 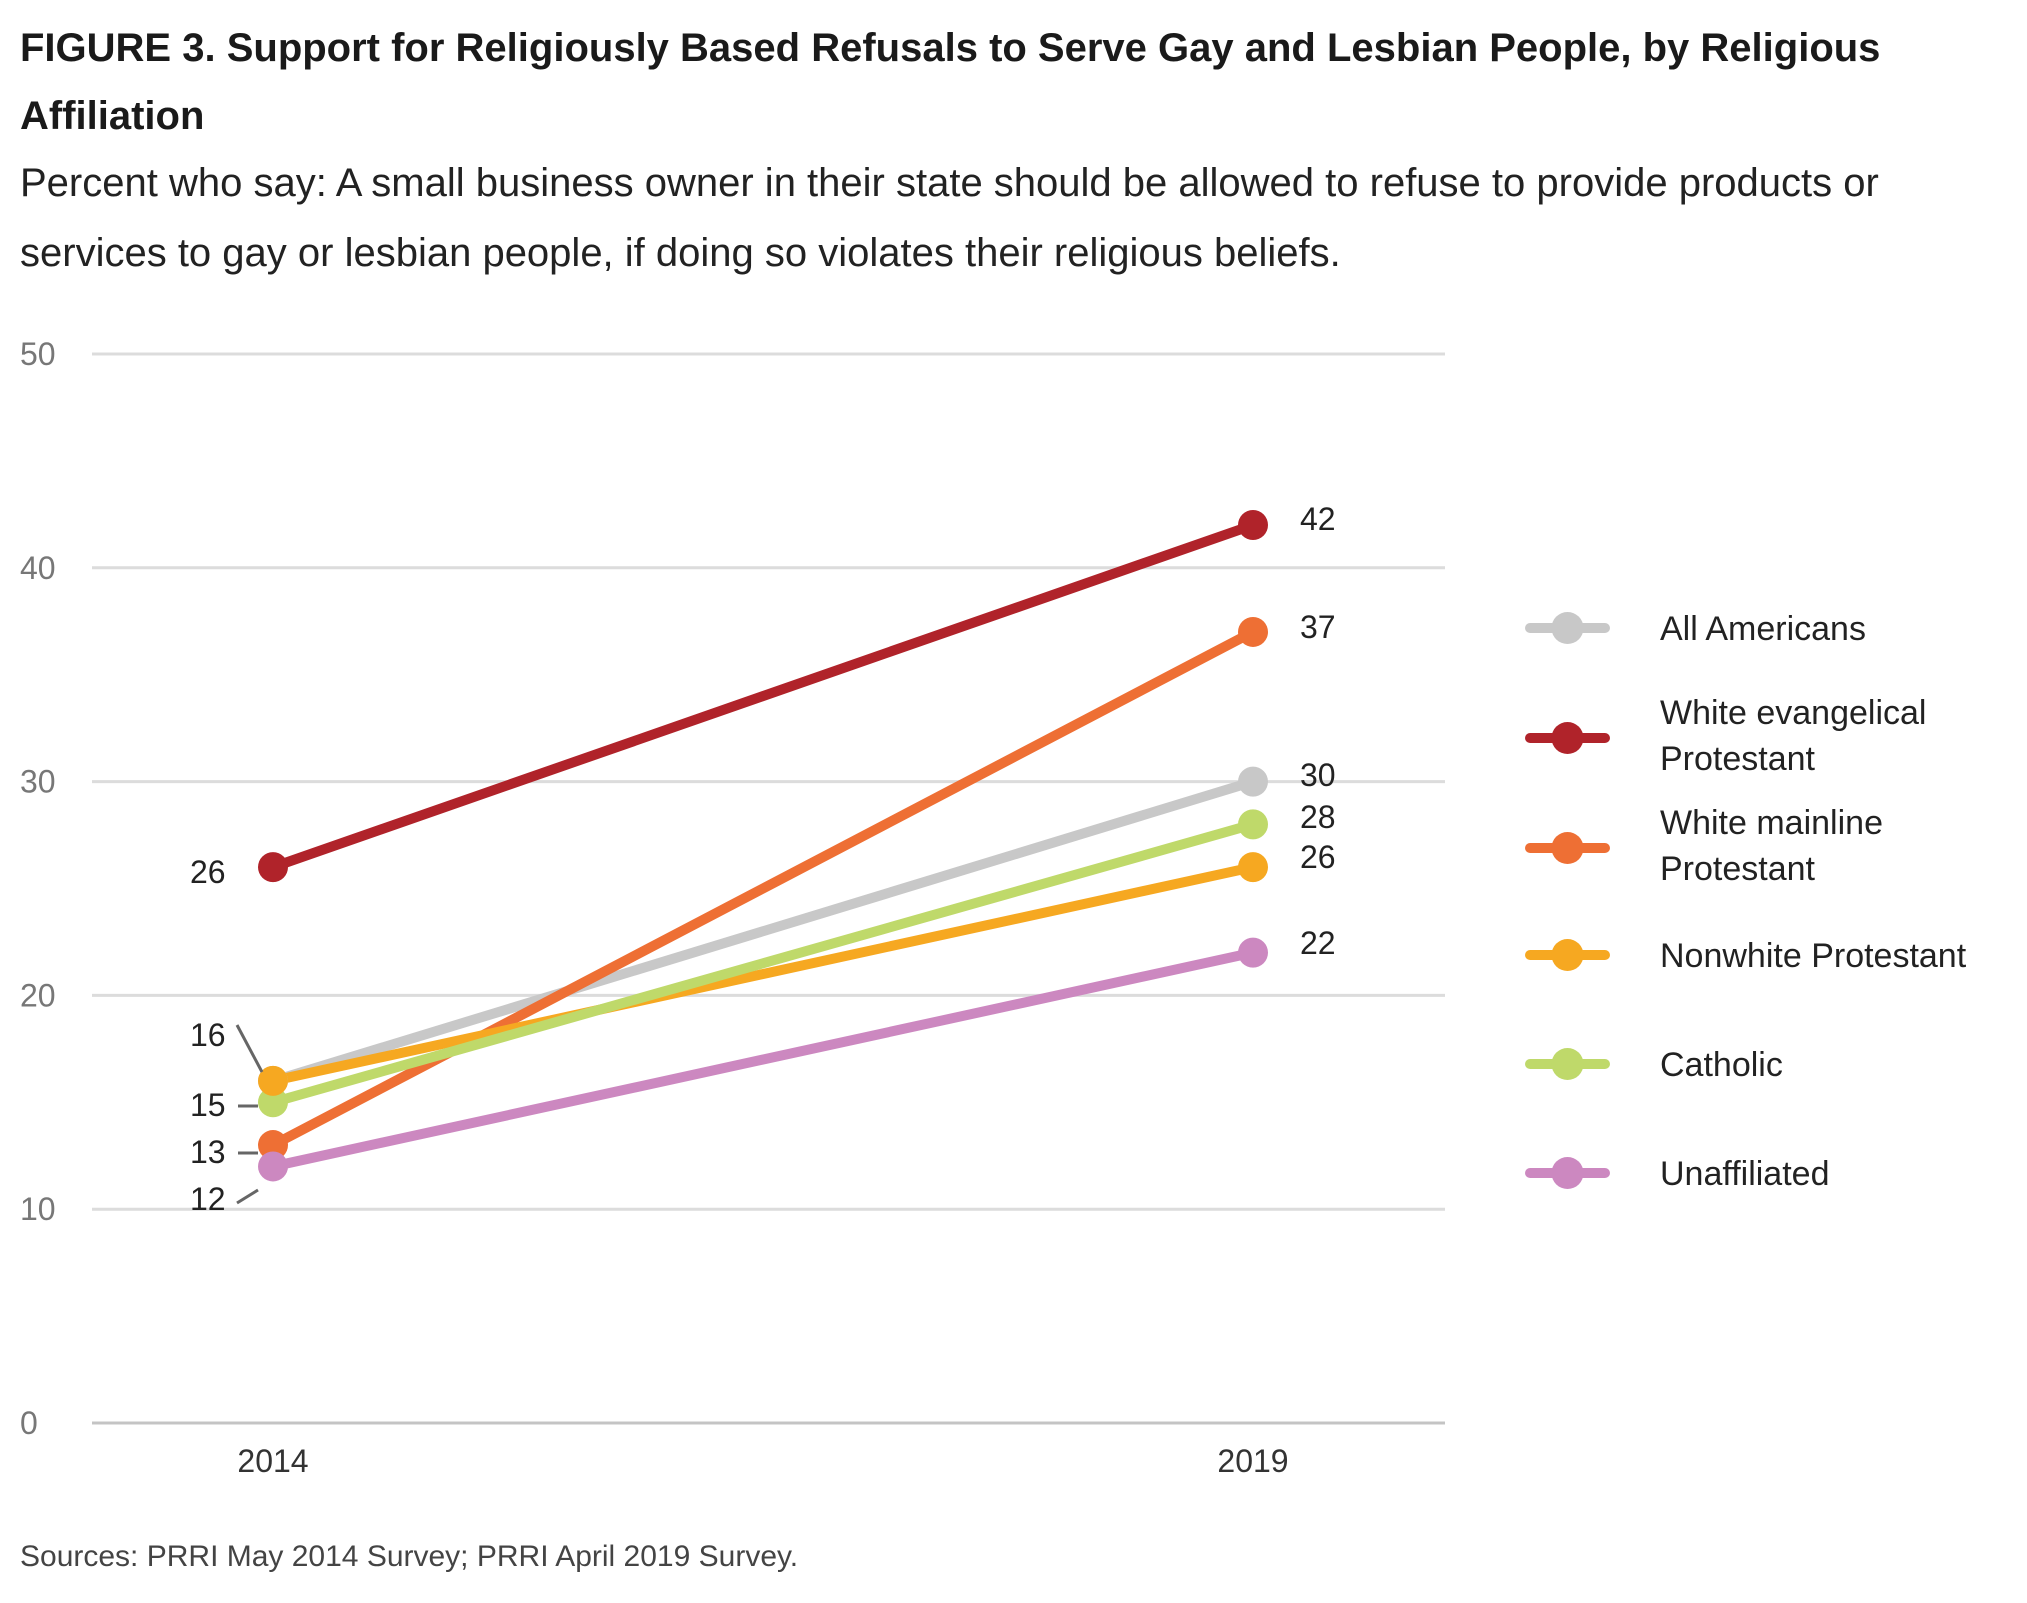 What do you see at coordinates (272, 1461) in the screenshot?
I see `x-tick-label: 2014` at bounding box center [272, 1461].